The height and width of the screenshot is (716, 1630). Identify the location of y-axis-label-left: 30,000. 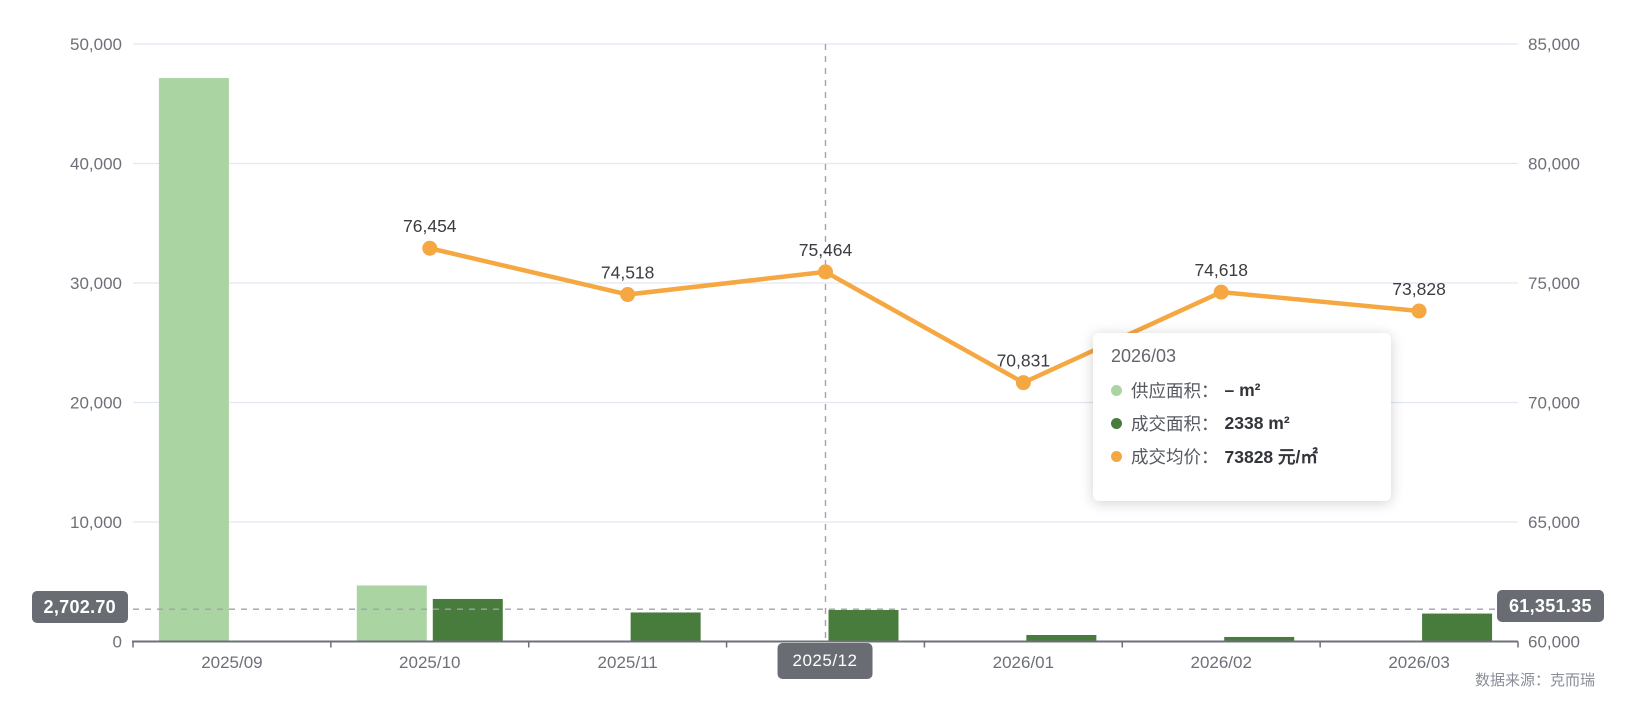
(96, 283).